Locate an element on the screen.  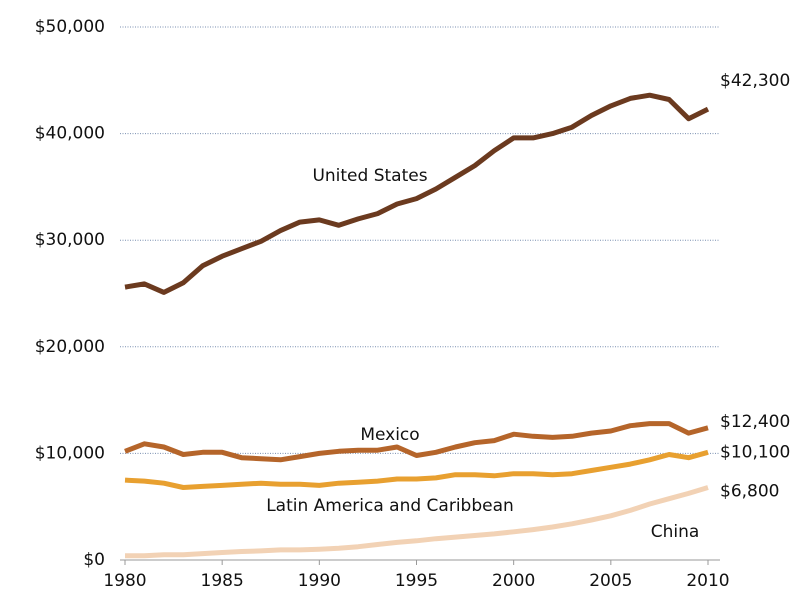
x-tick-label: 1985 is located at coordinates (222, 581).